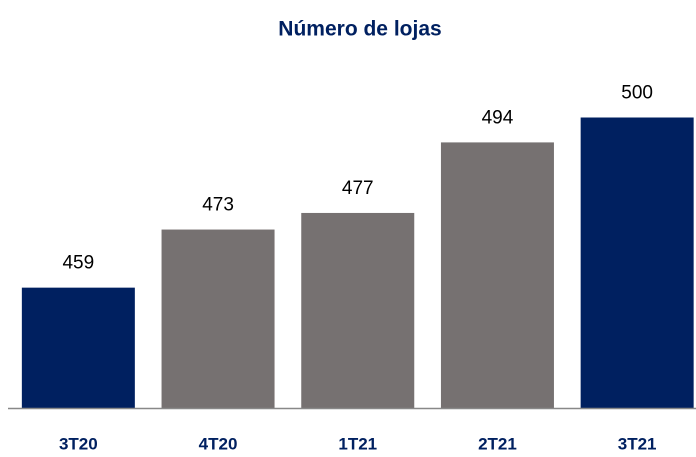  Describe the element at coordinates (78, 263) in the screenshot. I see `value-label: 459` at that location.